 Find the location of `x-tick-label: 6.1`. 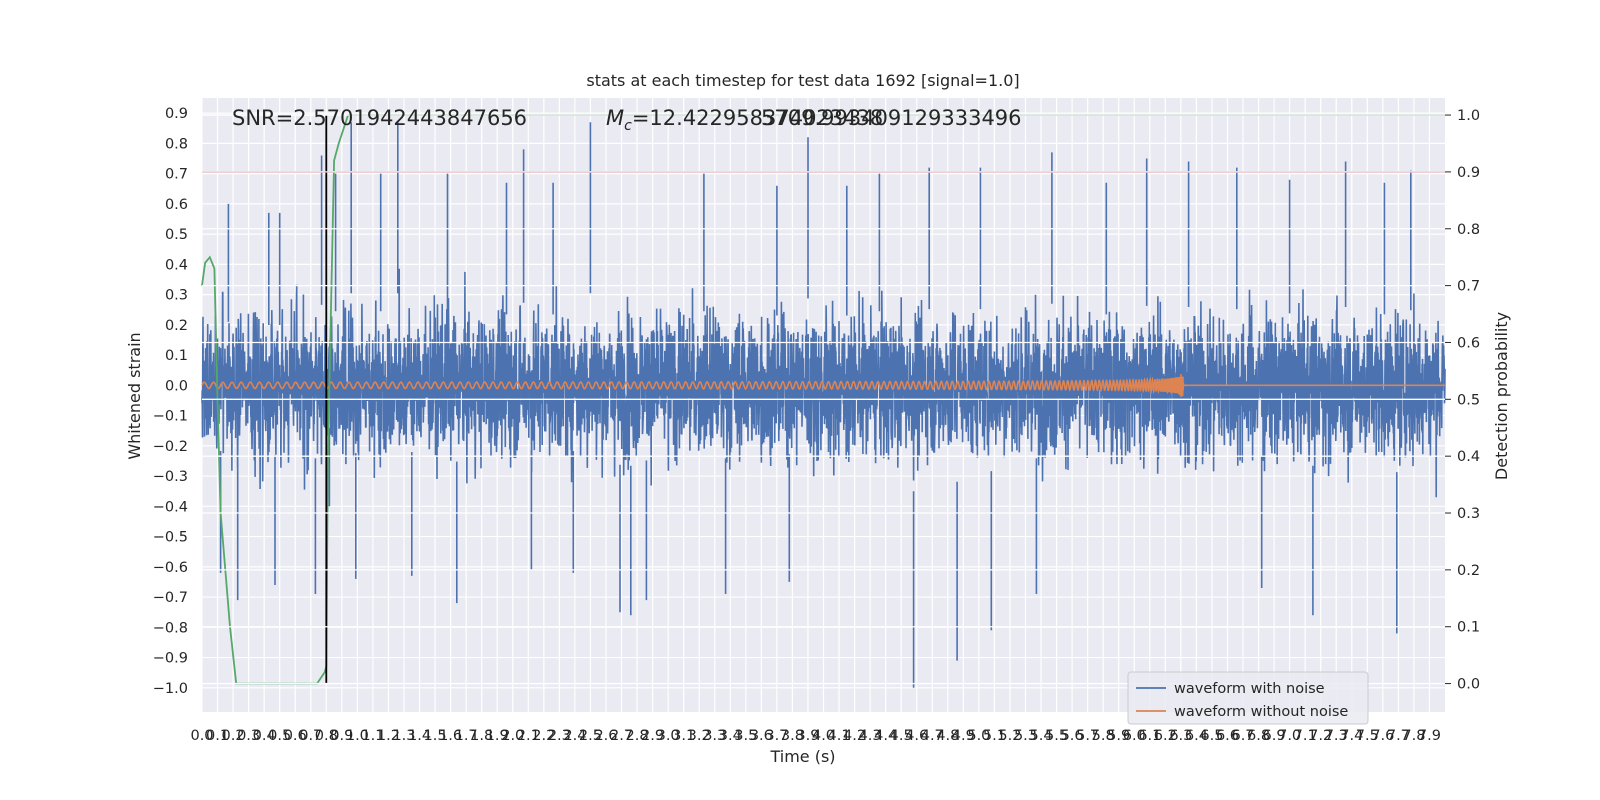

x-tick-label: 6.1 is located at coordinates (1149, 736).